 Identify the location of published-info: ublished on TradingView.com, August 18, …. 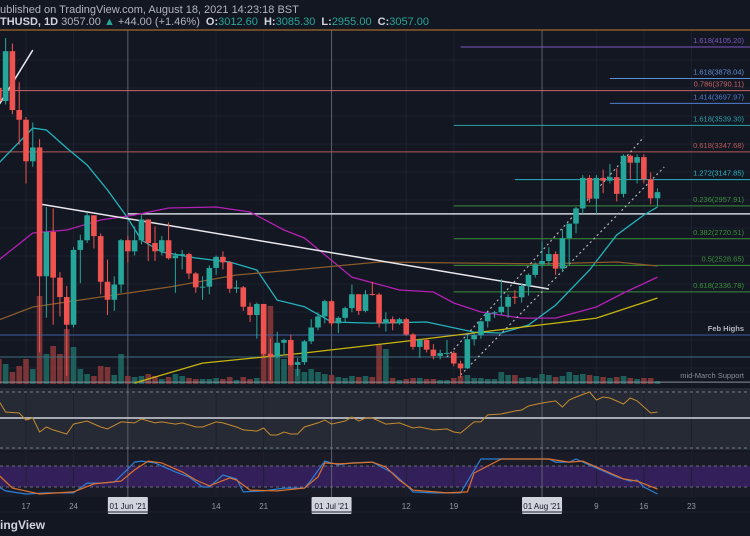
(149, 10).